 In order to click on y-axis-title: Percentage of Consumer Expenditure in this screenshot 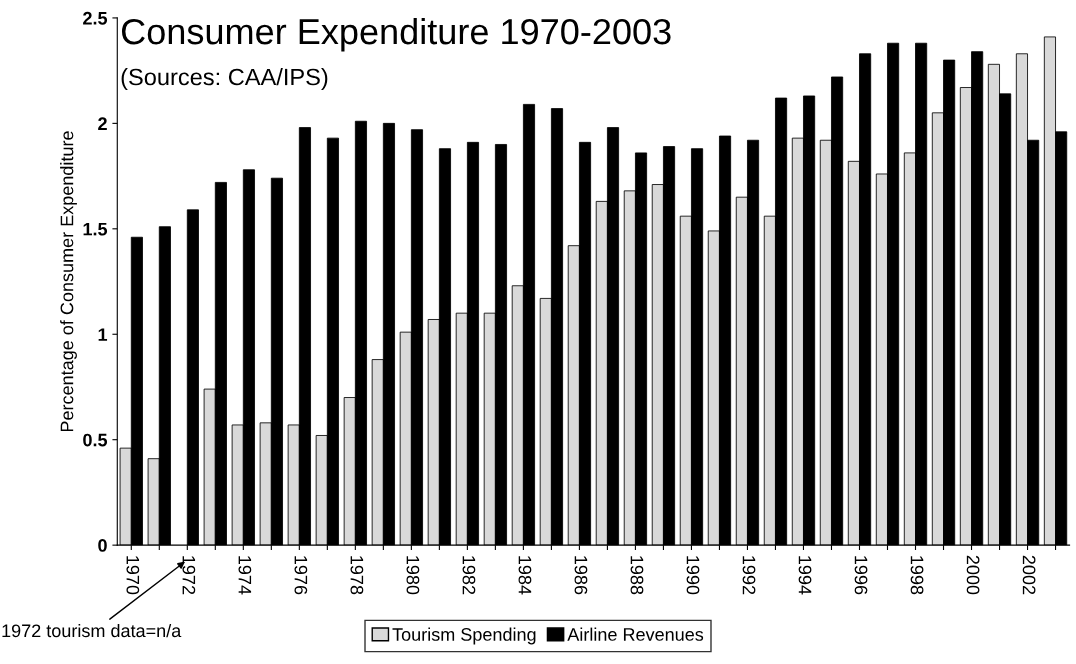, I will do `click(68, 281)`.